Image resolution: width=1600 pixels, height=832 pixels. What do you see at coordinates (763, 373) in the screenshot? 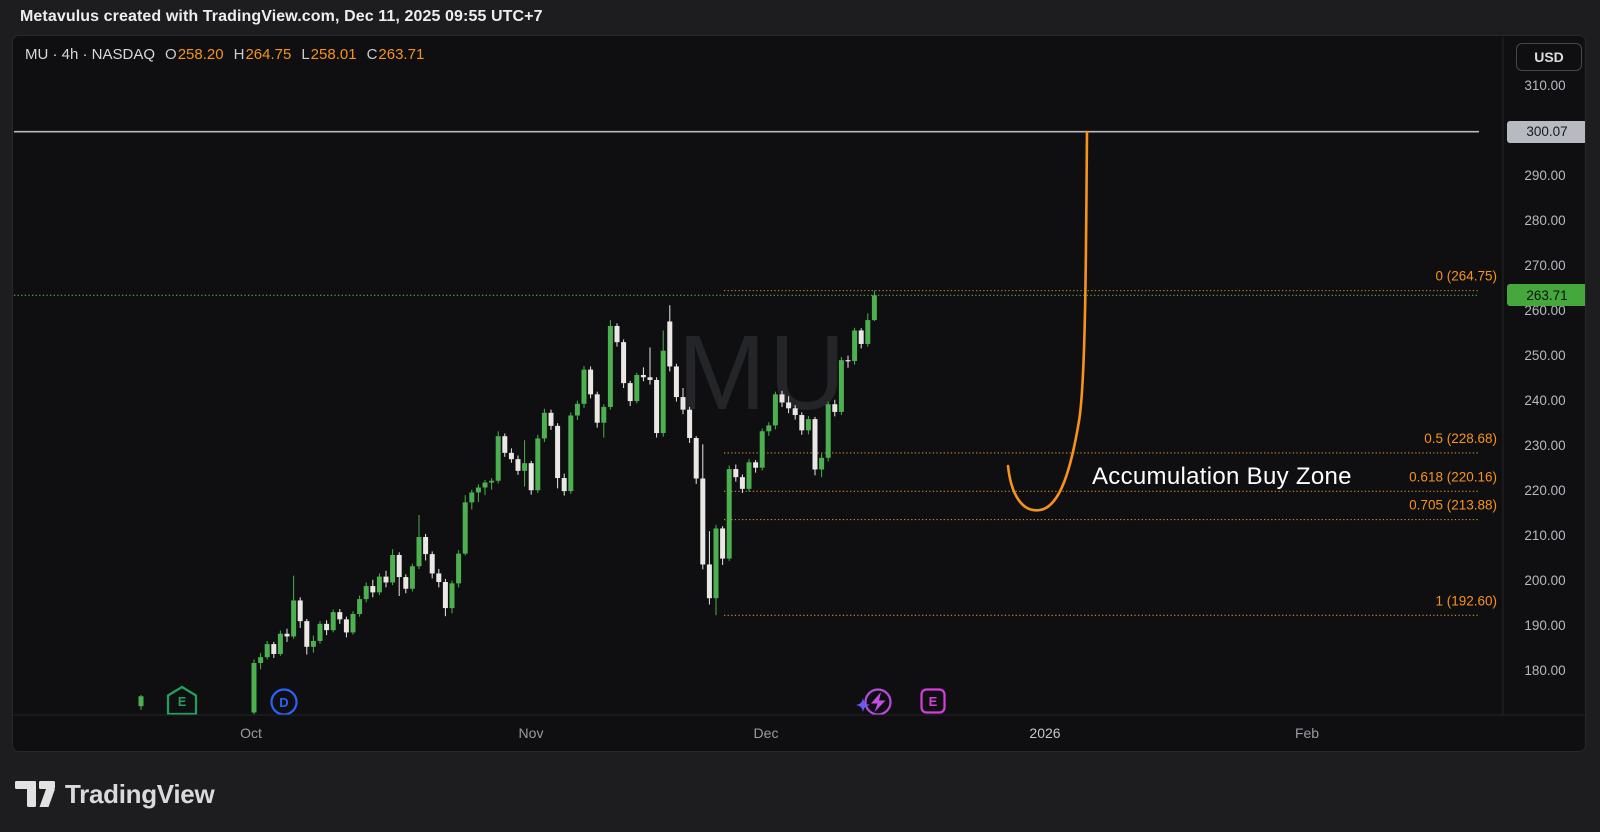
I see `symbol-watermark: MU` at bounding box center [763, 373].